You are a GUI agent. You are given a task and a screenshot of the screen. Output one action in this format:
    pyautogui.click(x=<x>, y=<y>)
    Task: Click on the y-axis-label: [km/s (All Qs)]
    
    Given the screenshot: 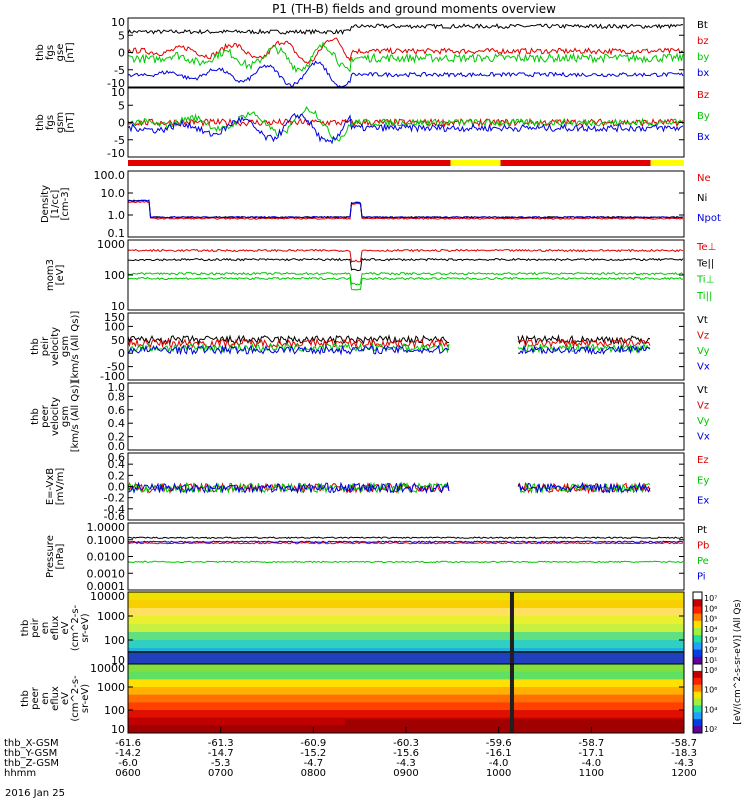 What is the action you would take?
    pyautogui.click(x=75, y=417)
    